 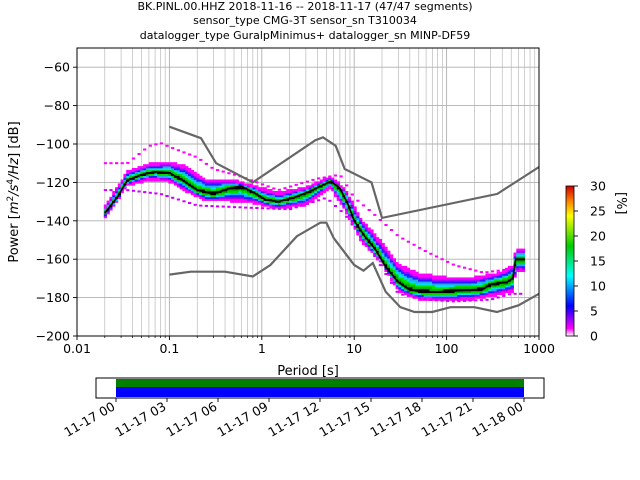 What do you see at coordinates (53, 297) in the screenshot?
I see `y-tick-label: −180` at bounding box center [53, 297].